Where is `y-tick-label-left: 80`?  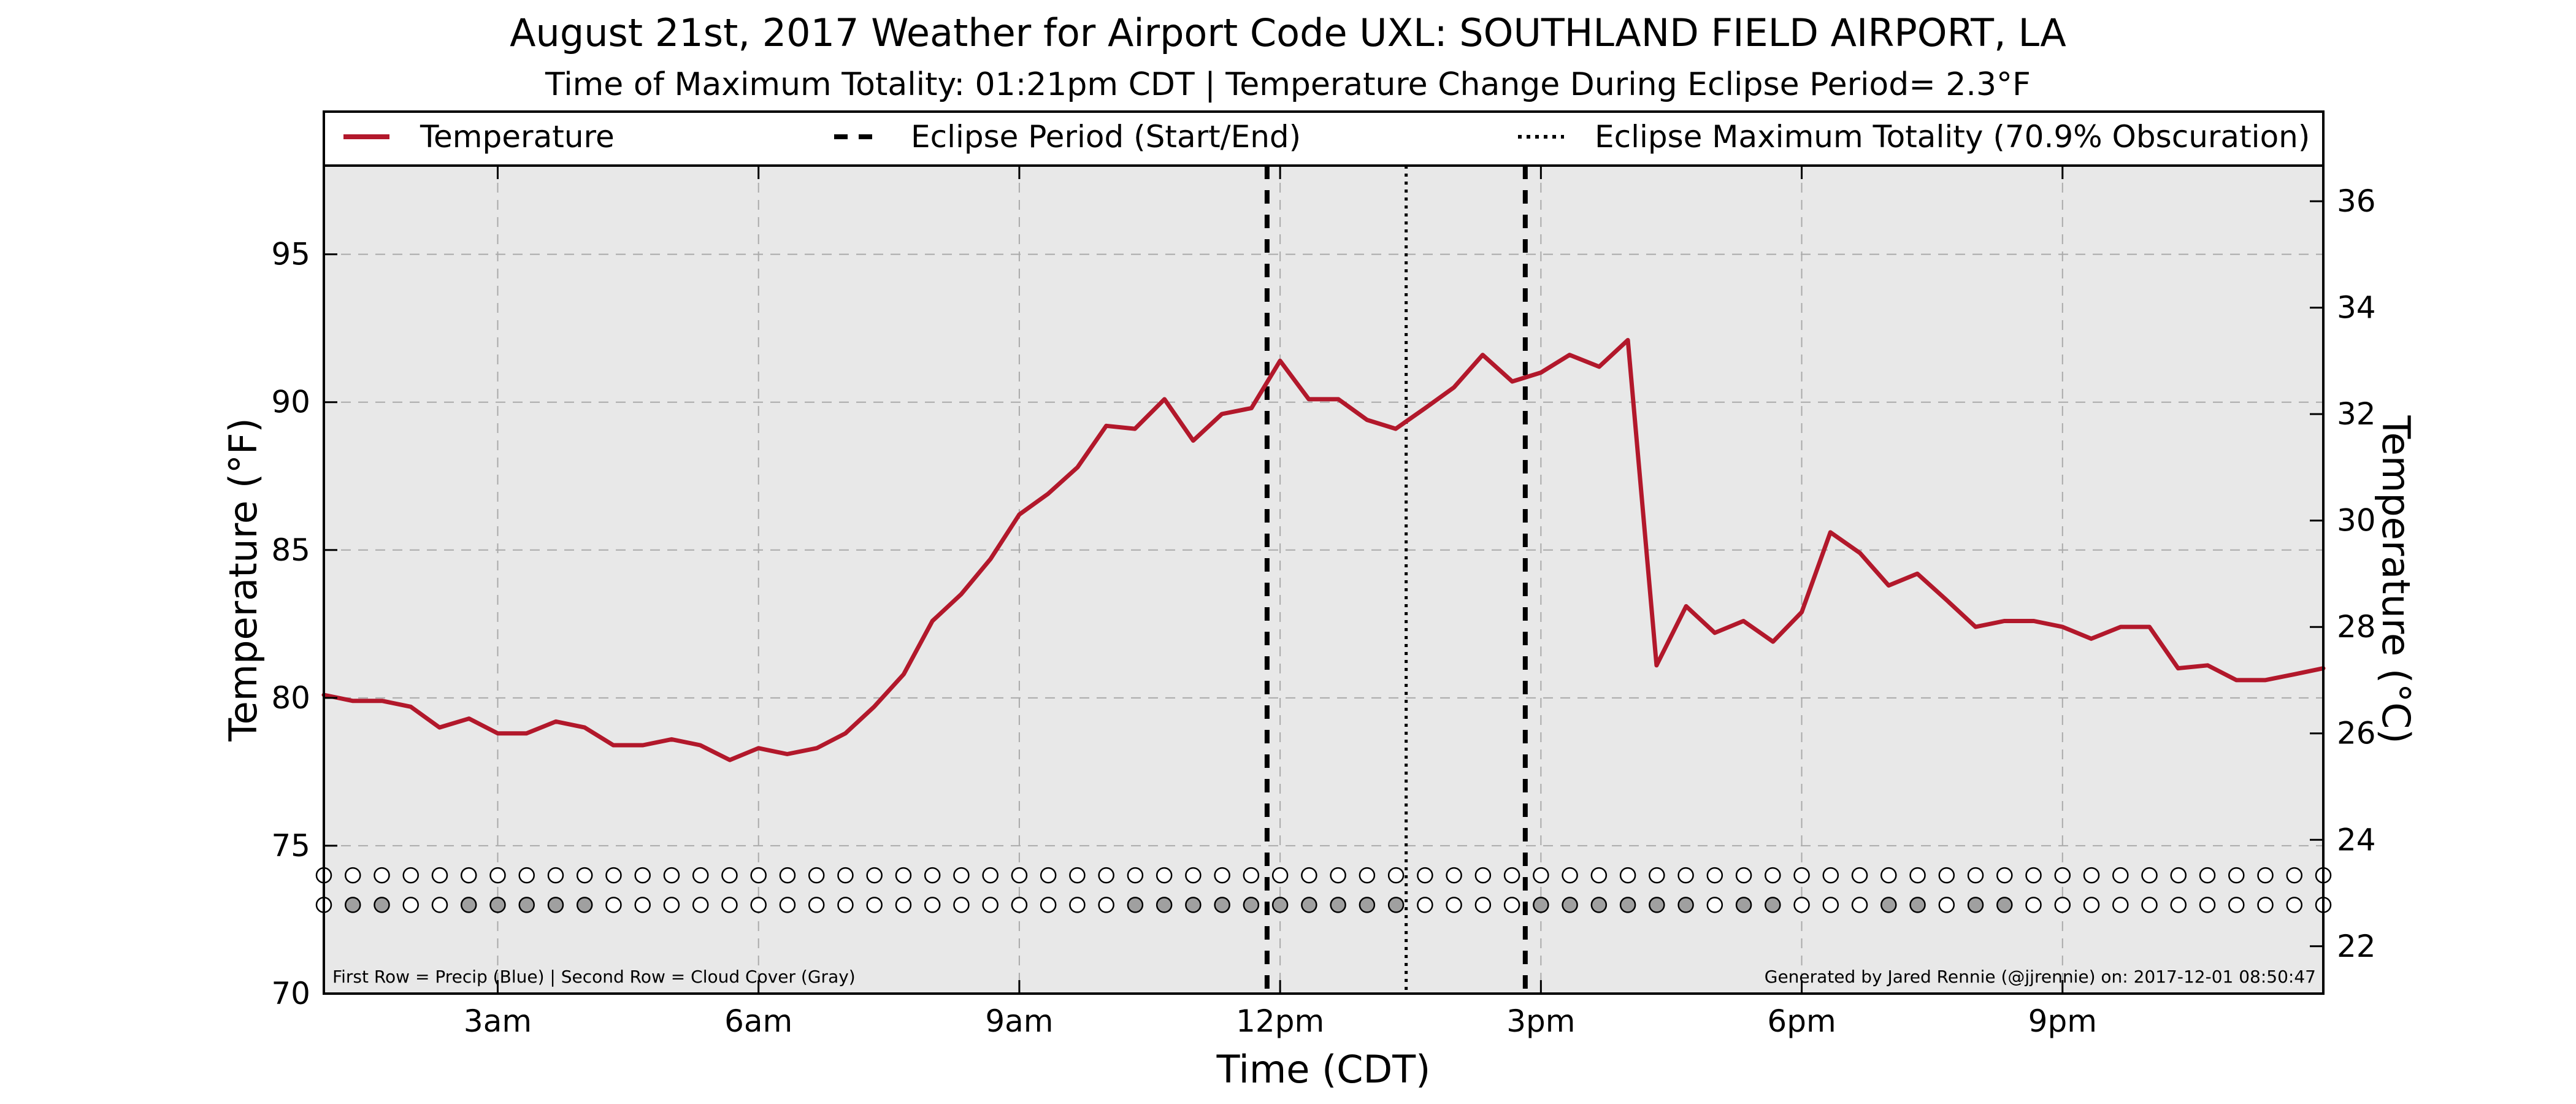 y-tick-label-left: 80 is located at coordinates (290, 698).